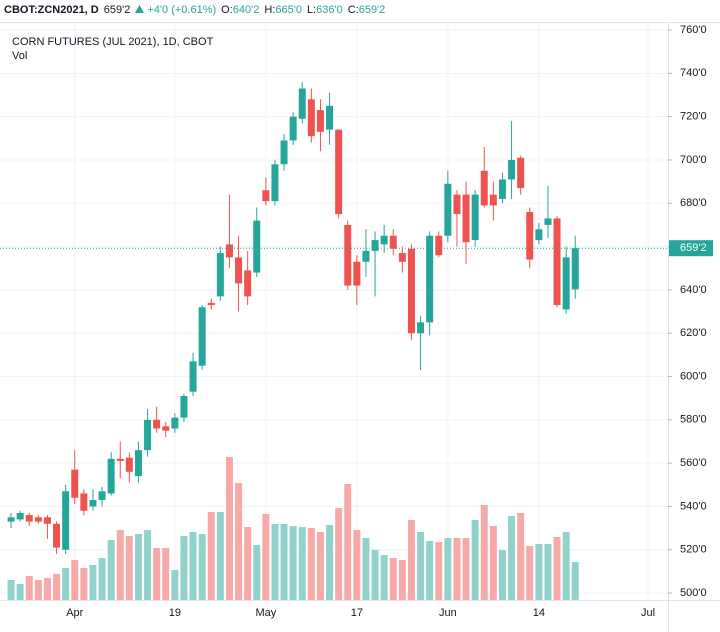  I want to click on ohlc-h: H:665'0, so click(283, 10).